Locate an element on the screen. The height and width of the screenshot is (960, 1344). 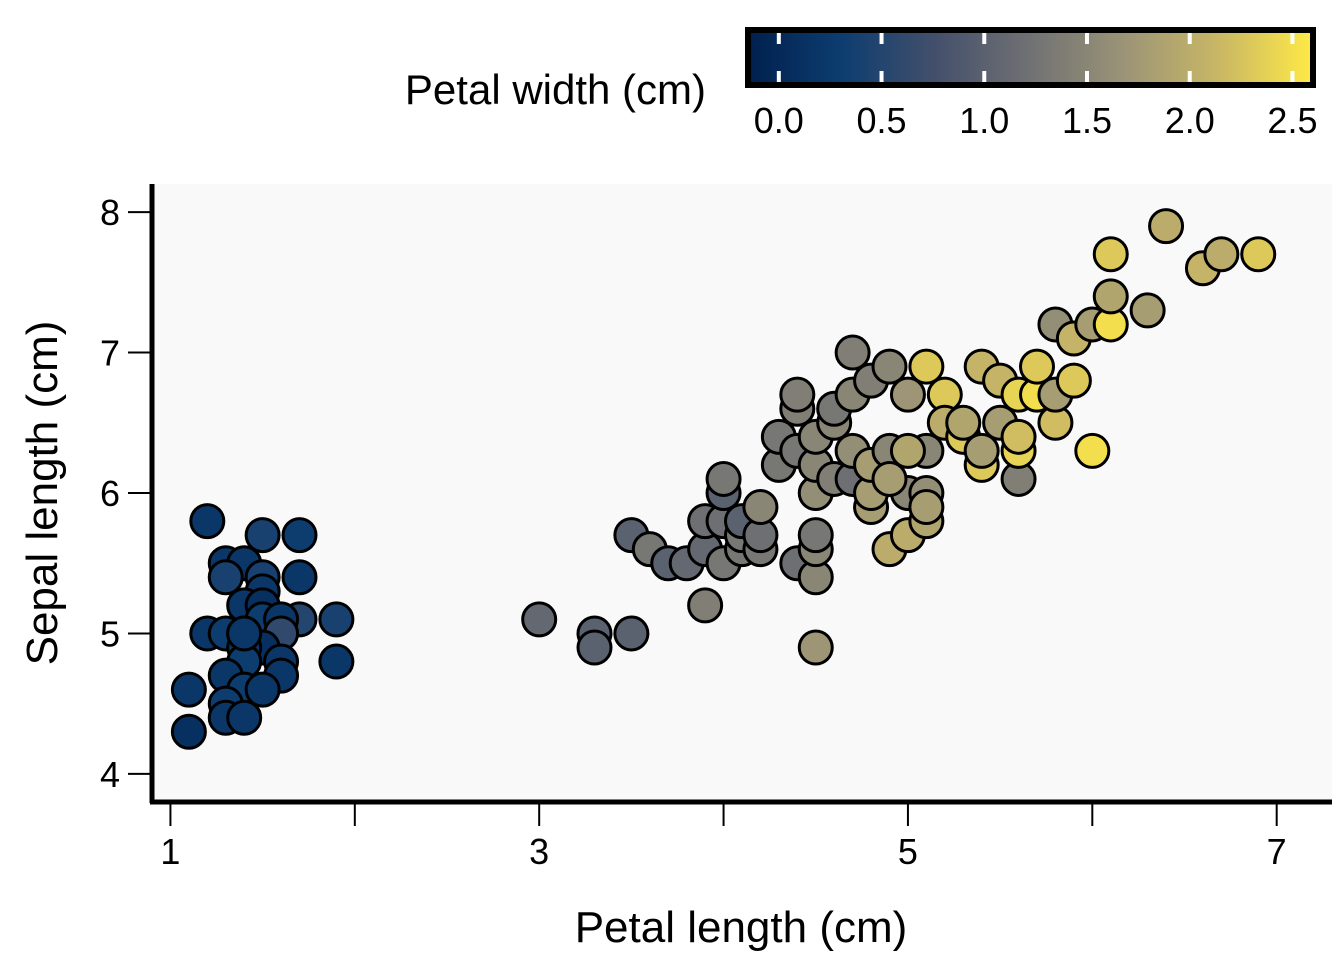
colorbar-title: Petal width (cm) is located at coordinates (555, 89).